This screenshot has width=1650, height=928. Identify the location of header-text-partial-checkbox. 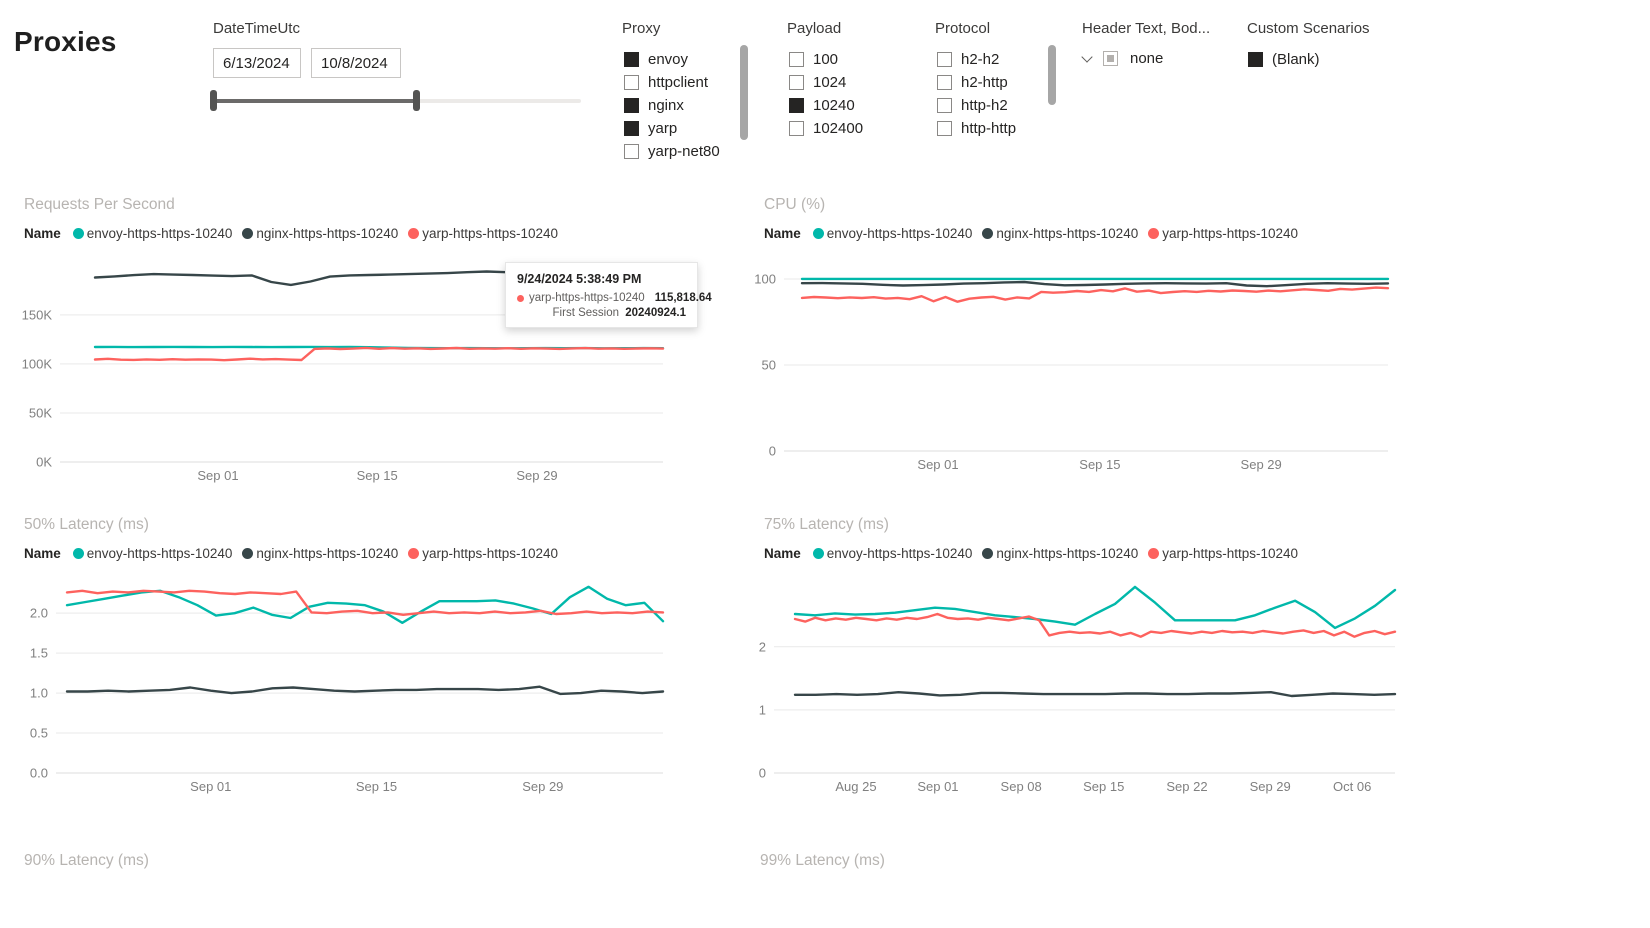
(1110, 58).